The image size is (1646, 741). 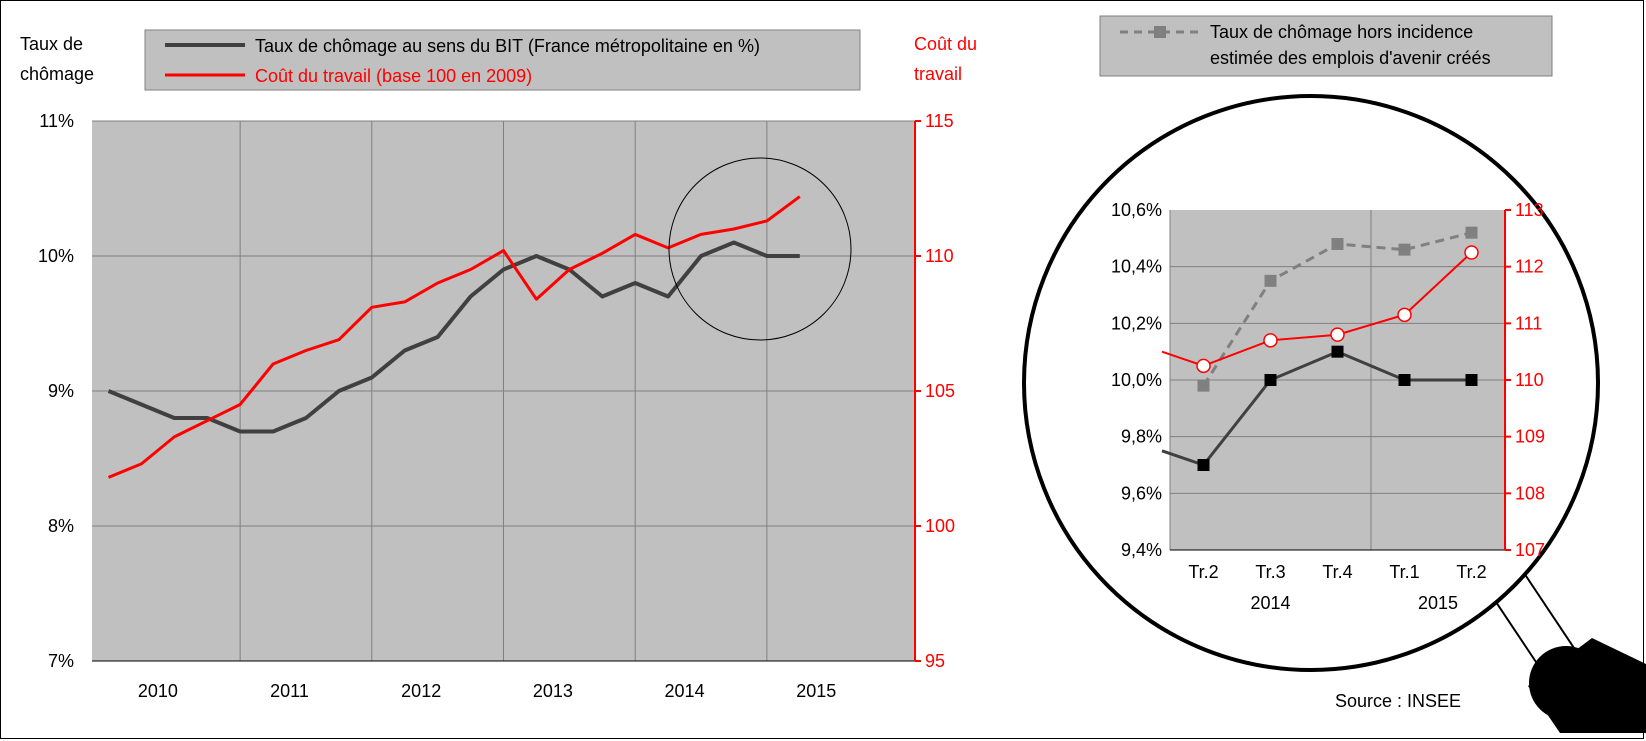 What do you see at coordinates (1404, 572) in the screenshot?
I see `zoom-x-tick-label: Tr.1` at bounding box center [1404, 572].